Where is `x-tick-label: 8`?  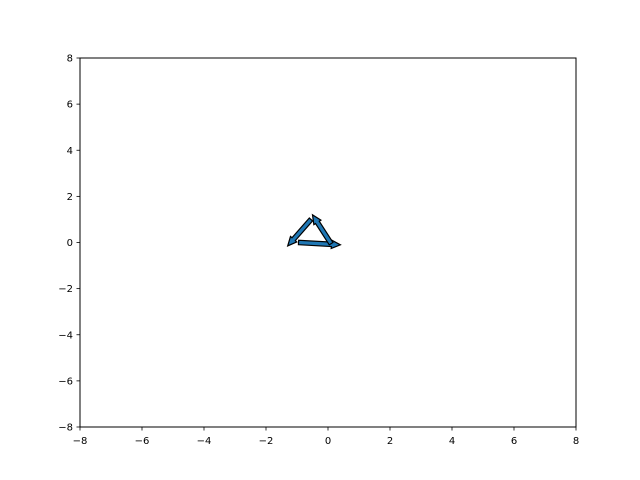 x-tick-label: 8 is located at coordinates (576, 441).